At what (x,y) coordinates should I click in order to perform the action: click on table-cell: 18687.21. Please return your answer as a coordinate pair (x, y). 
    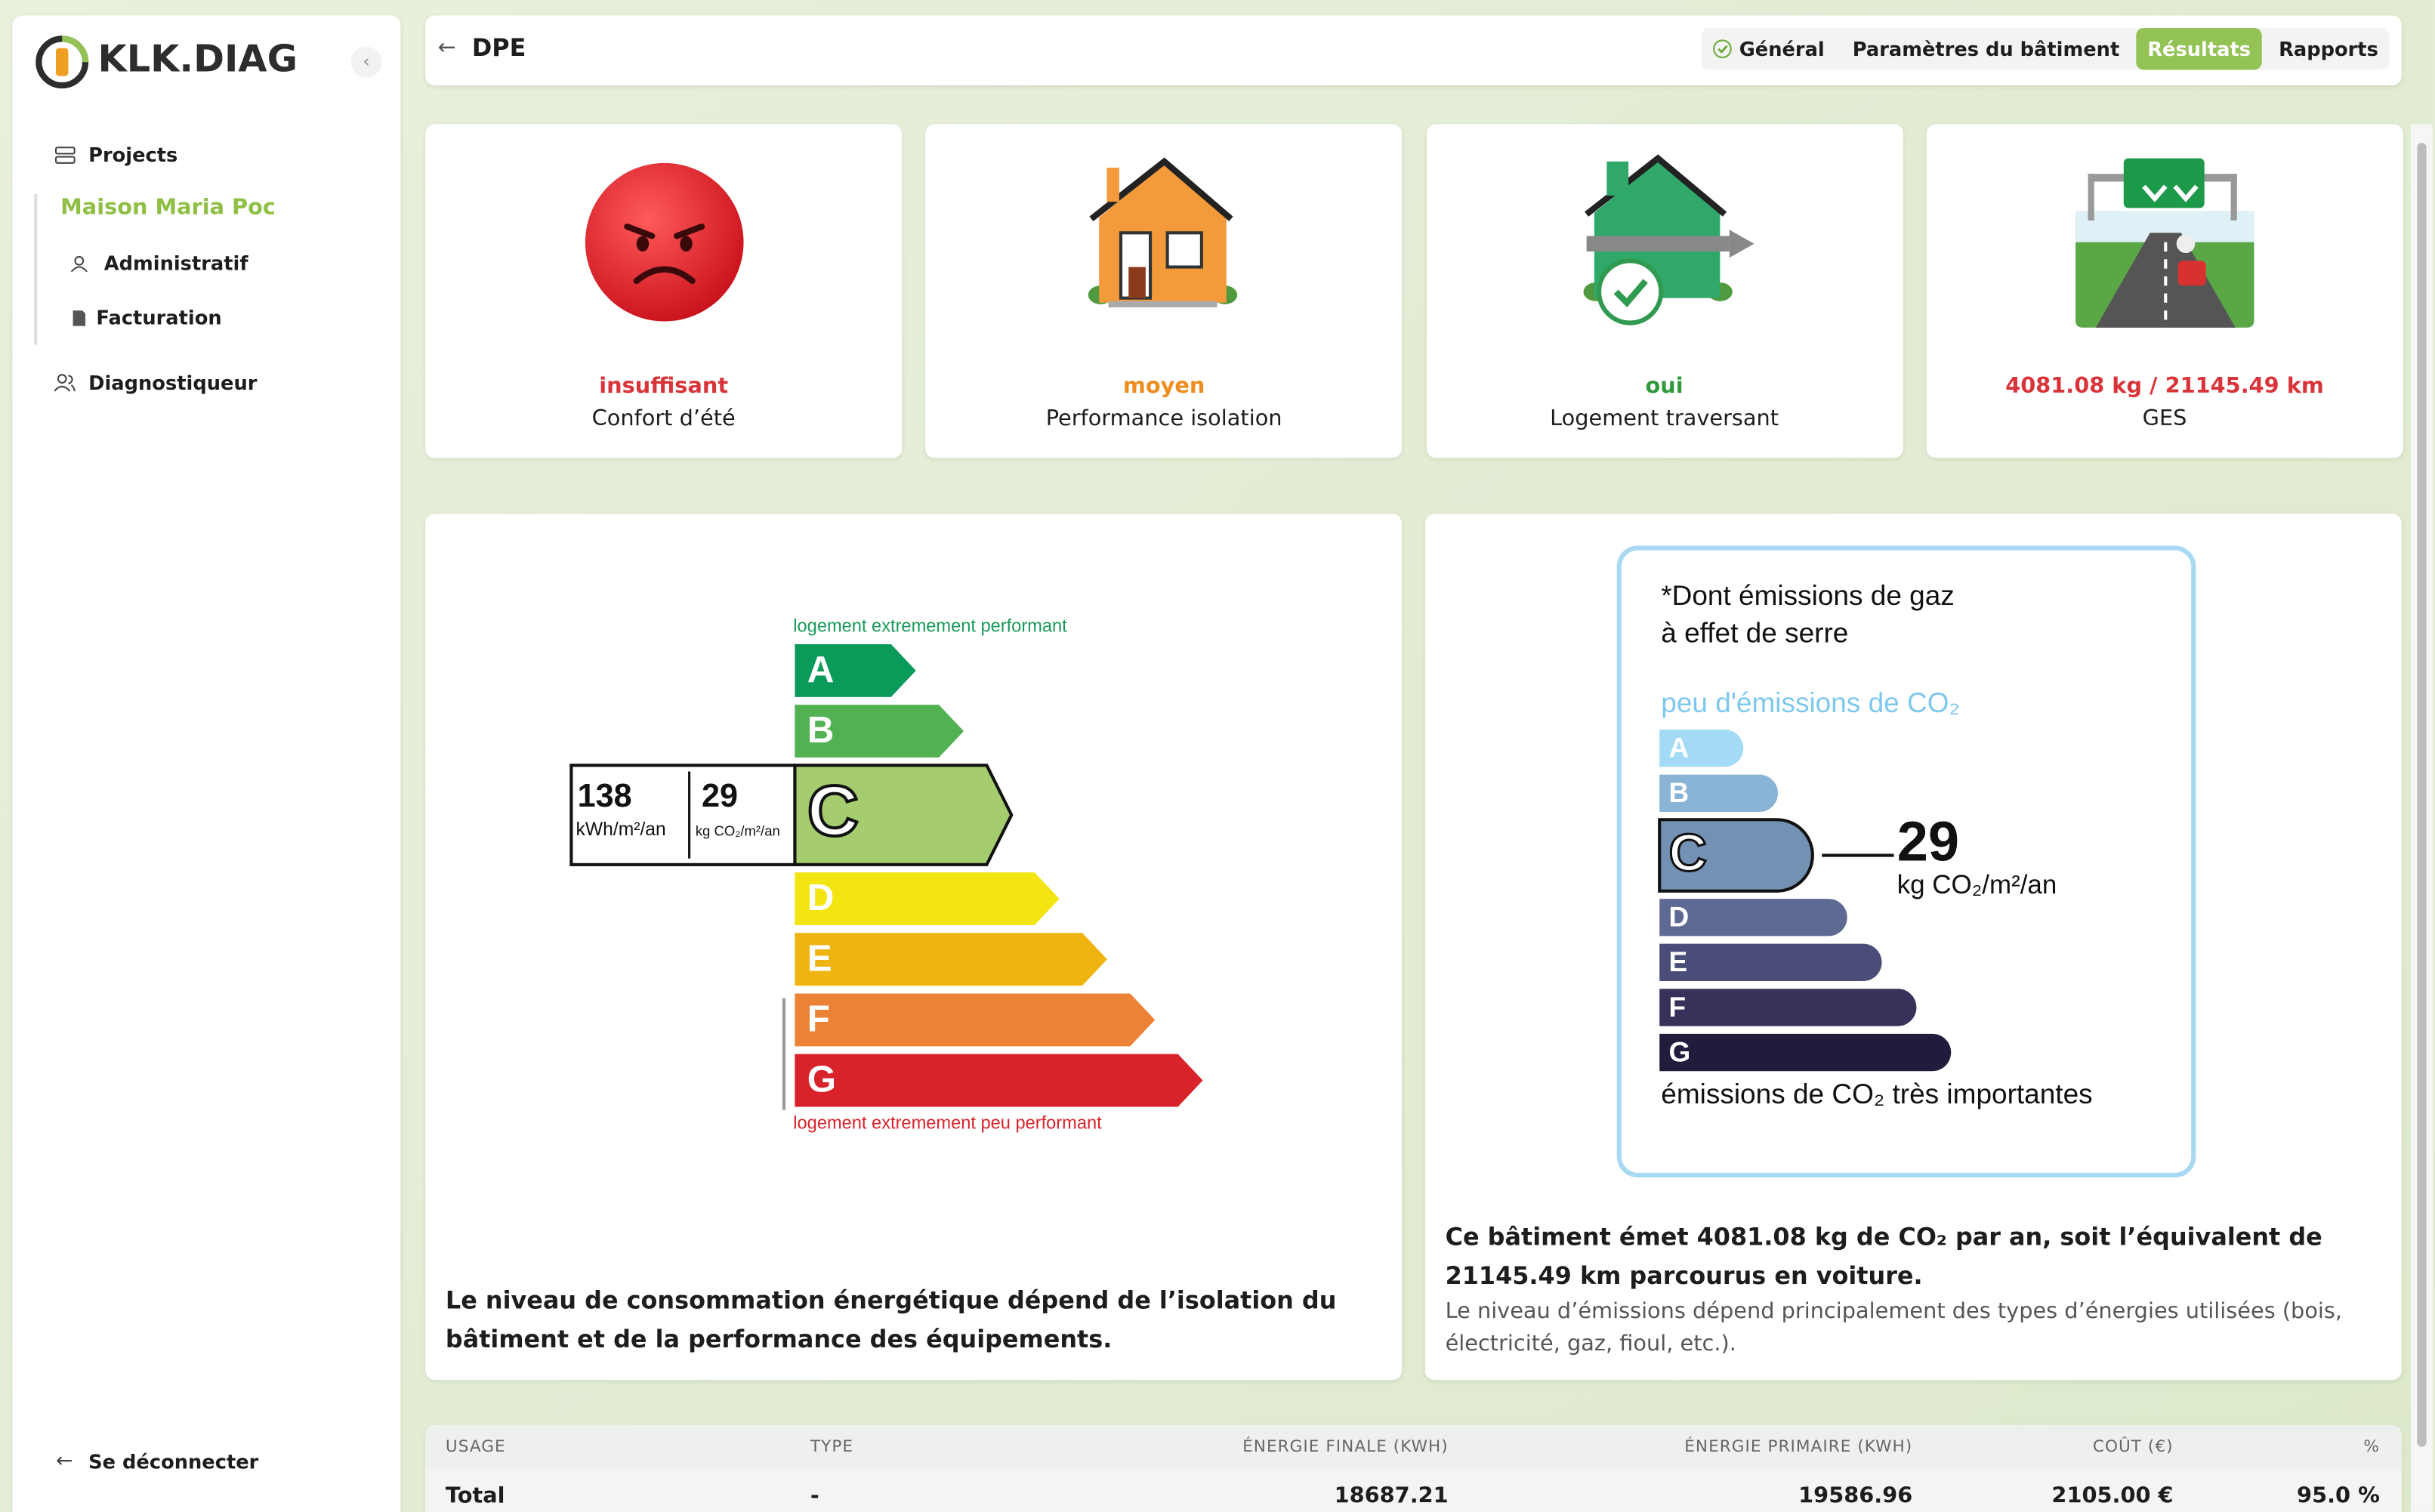
    Looking at the image, I should click on (1391, 1496).